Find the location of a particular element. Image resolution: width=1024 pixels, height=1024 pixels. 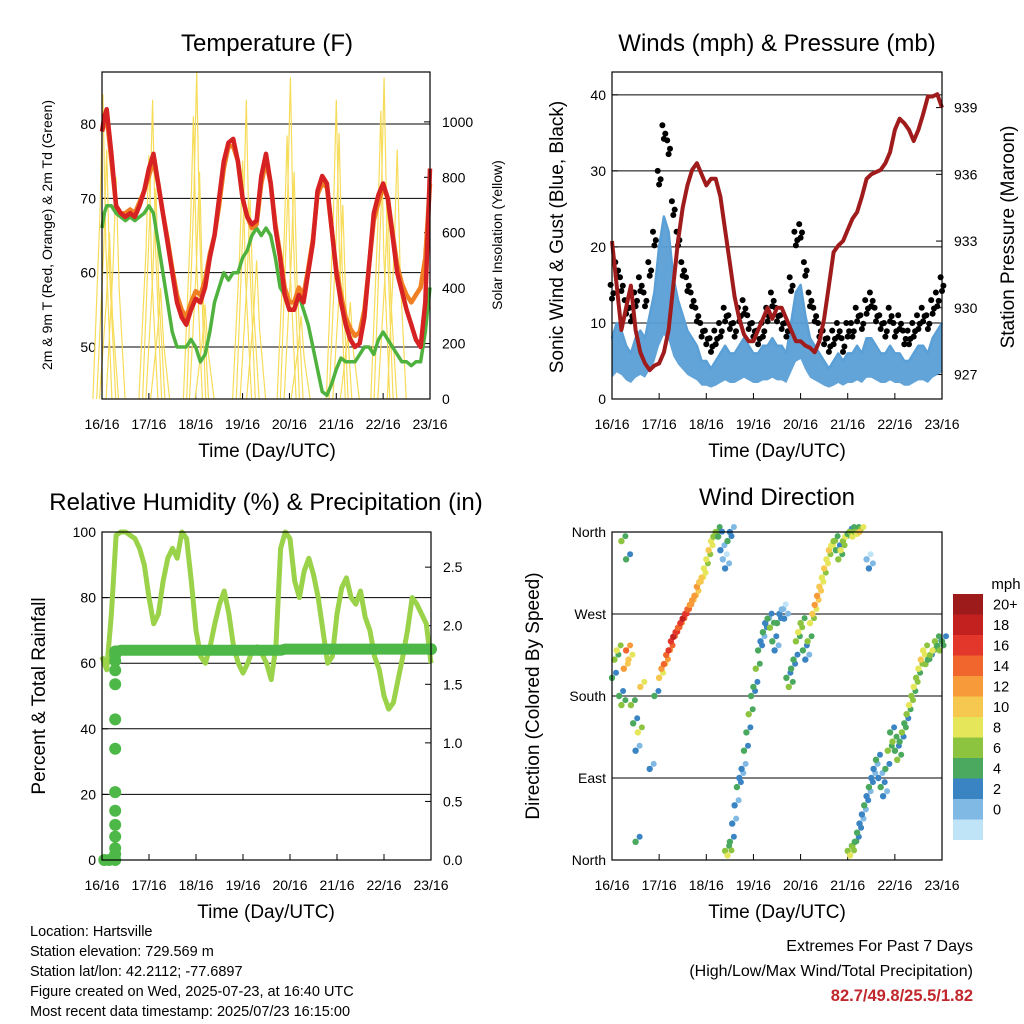

legend-title: mph is located at coordinates (1005, 584).